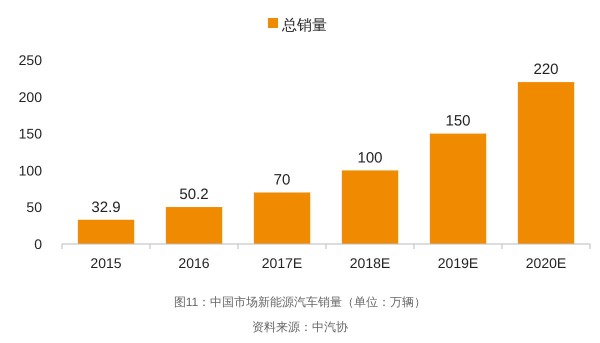 Image resolution: width=600 pixels, height=343 pixels. Describe the element at coordinates (30, 170) in the screenshot. I see `y-tick-label: 100` at that location.